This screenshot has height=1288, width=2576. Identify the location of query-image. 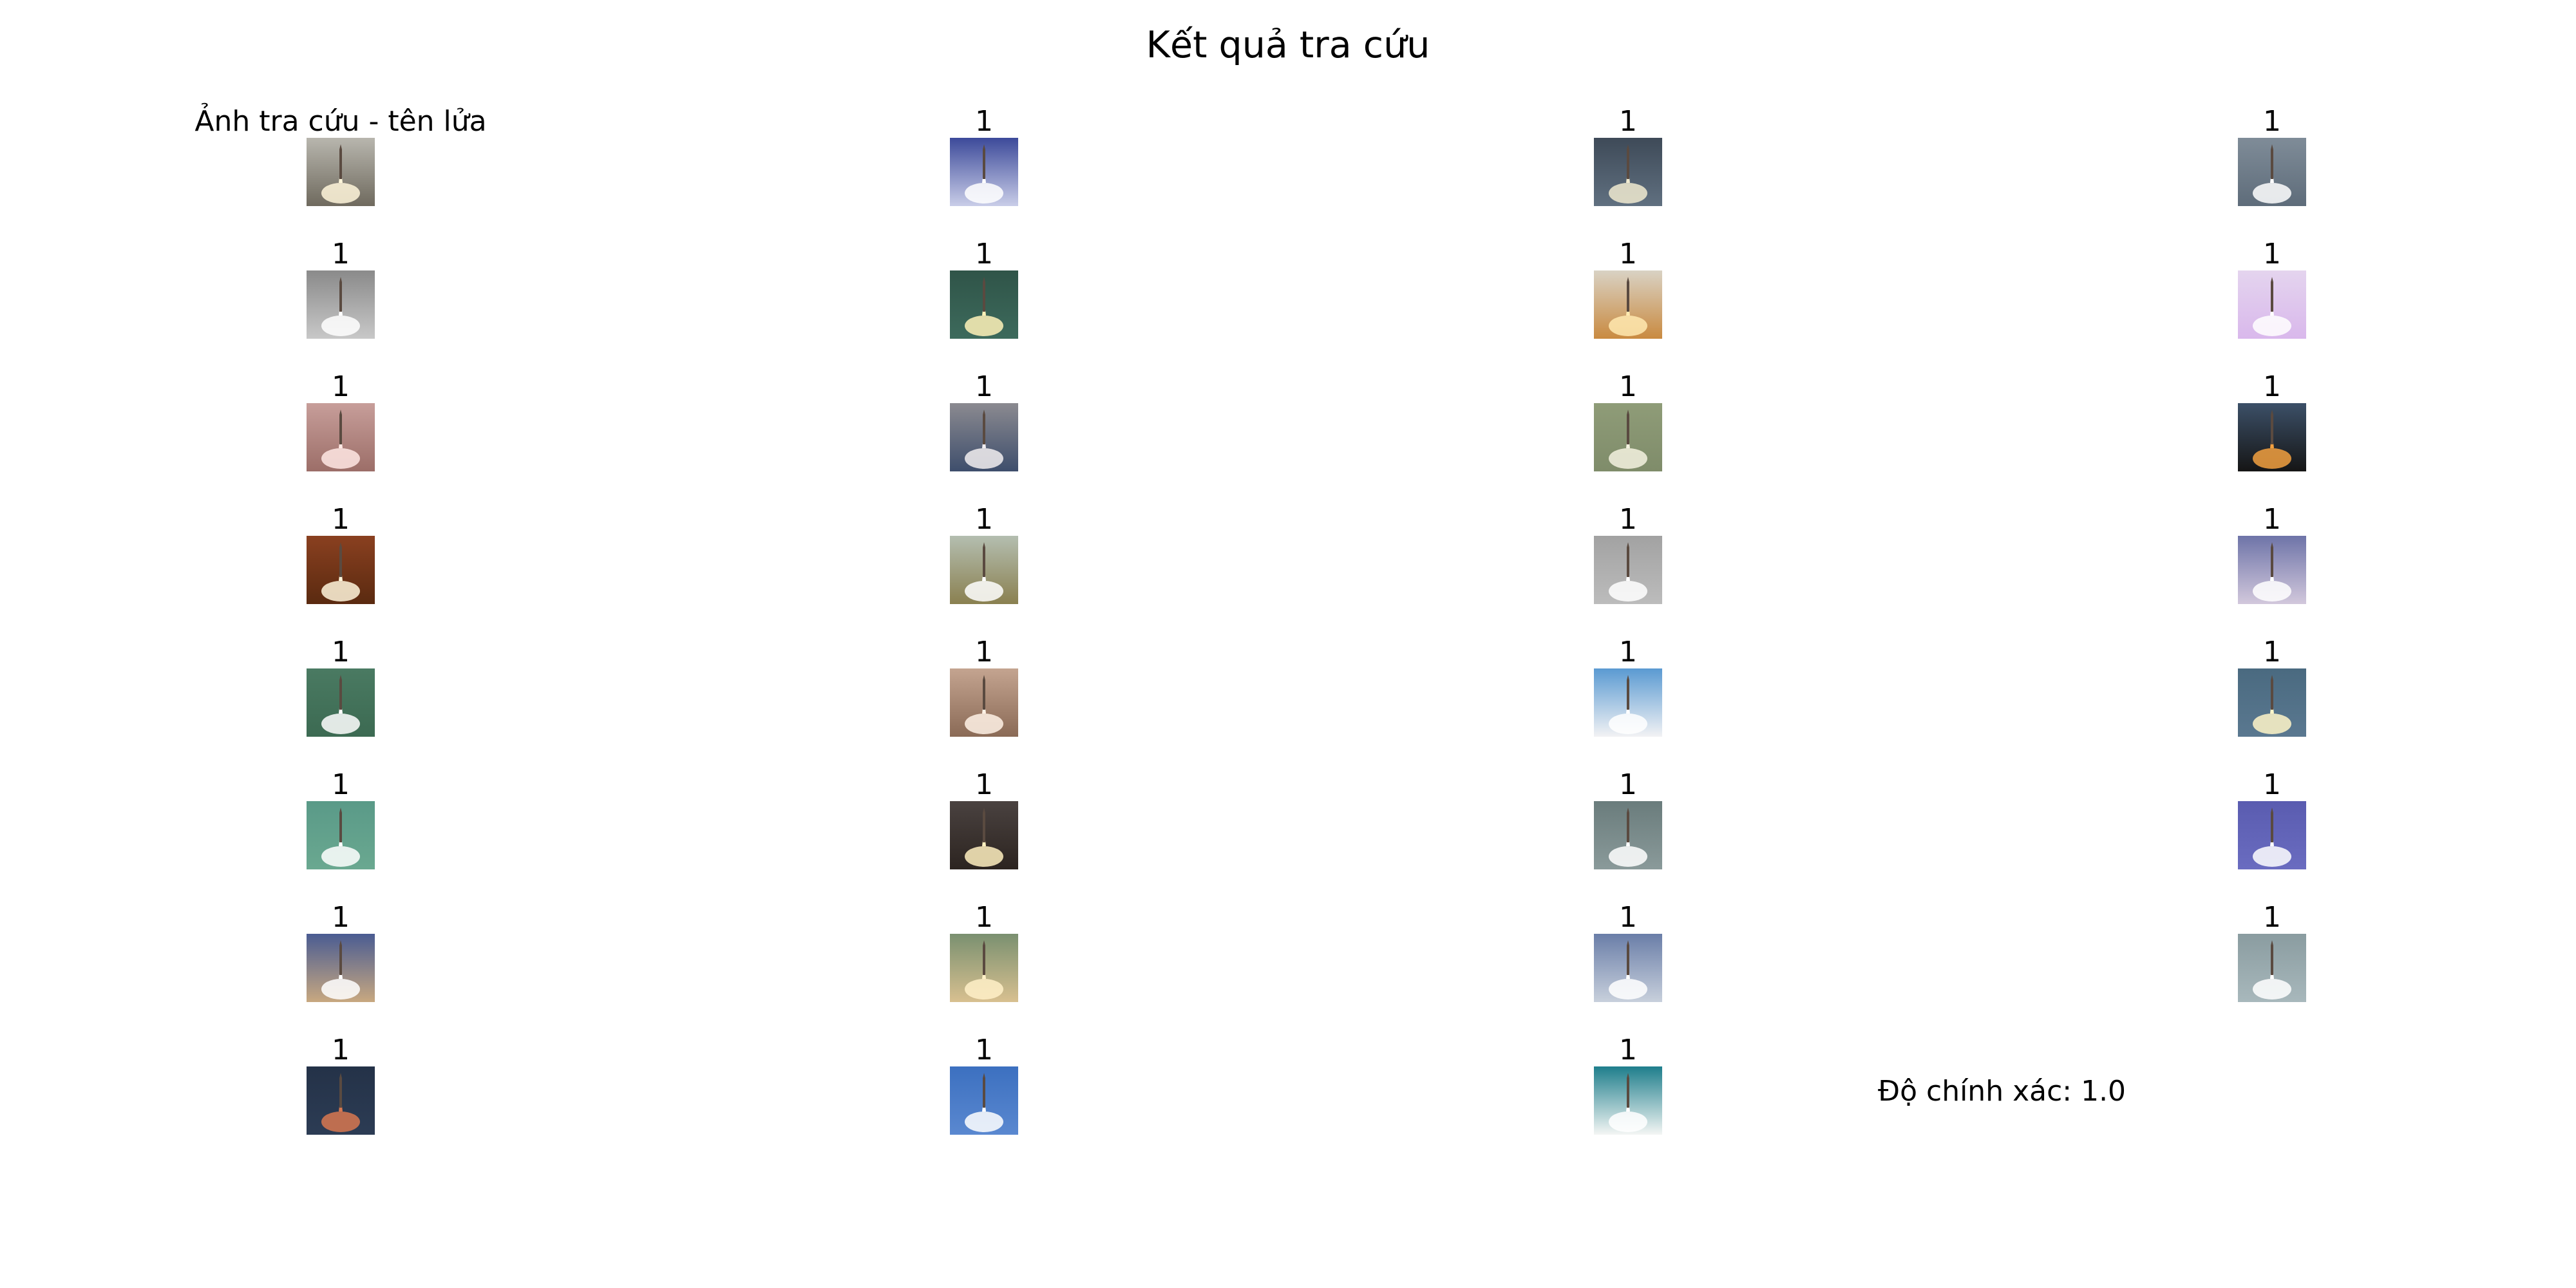
(341, 172).